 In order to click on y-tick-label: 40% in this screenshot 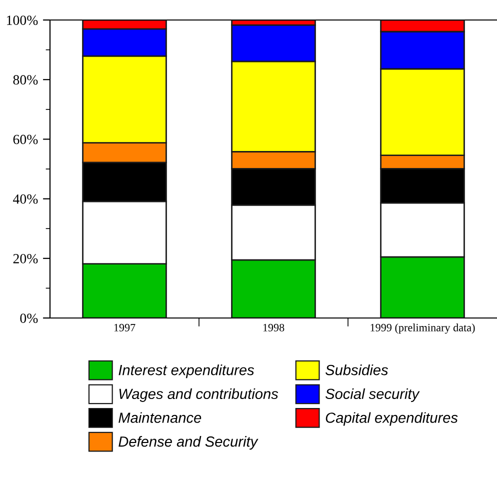, I will do `click(25, 199)`.